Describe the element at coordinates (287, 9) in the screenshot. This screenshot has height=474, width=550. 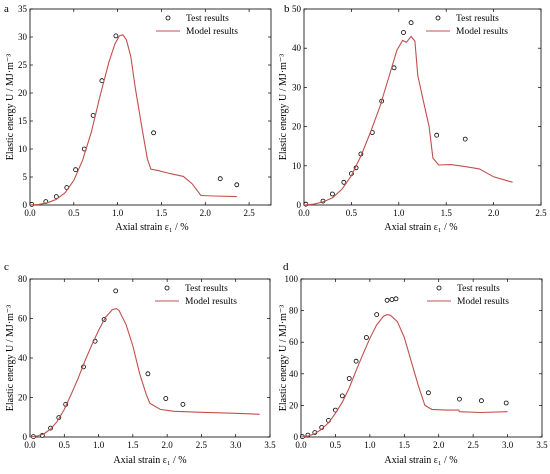
I see `panel-letter: b` at that location.